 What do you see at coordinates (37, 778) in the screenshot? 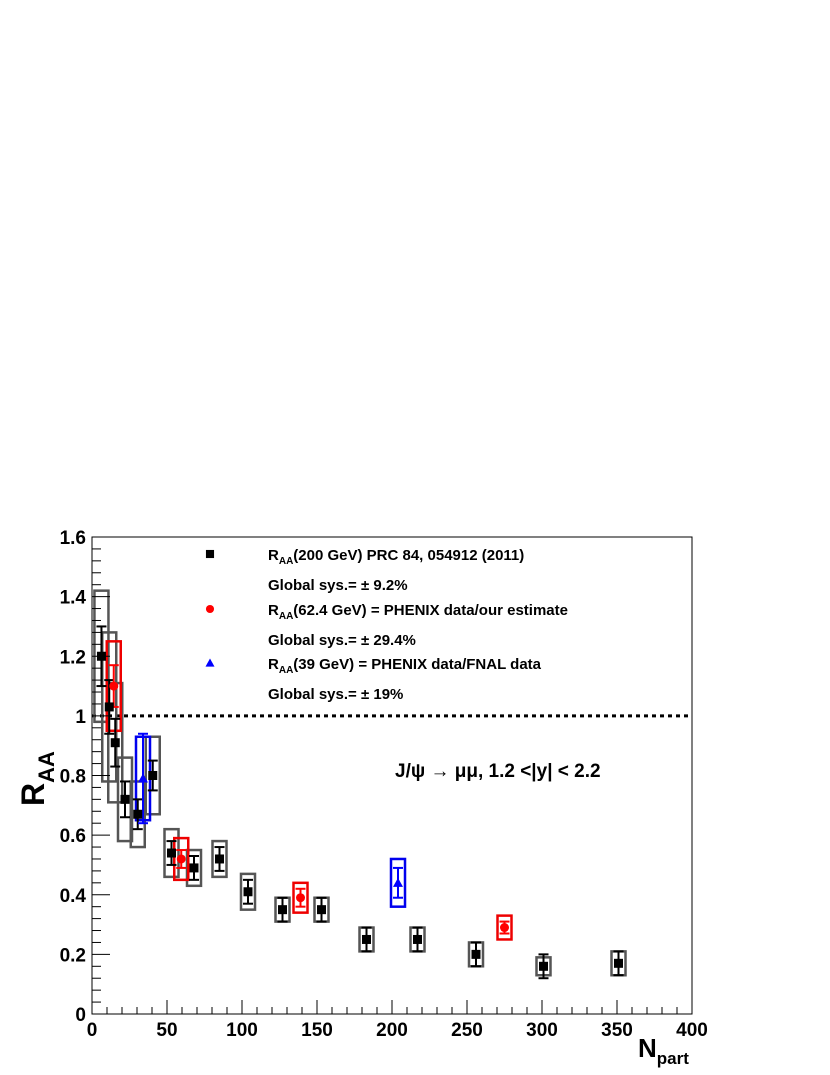
I see `y-axis-title: RAA` at bounding box center [37, 778].